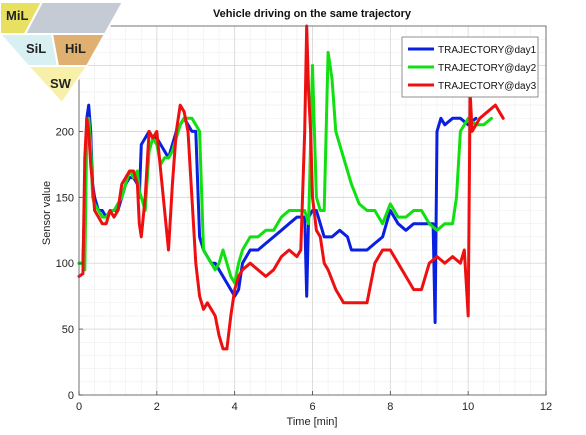 This screenshot has height=435, width=586. Describe the element at coordinates (312, 14) in the screenshot. I see `chart-title: Vehicle driving on the same trajectory` at that location.